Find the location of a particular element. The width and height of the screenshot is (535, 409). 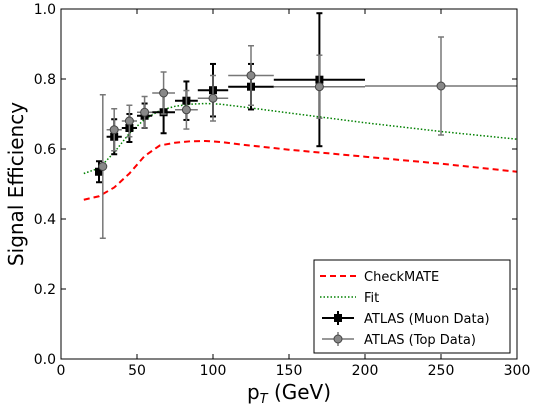

data-point-square is located at coordinates (99, 171).